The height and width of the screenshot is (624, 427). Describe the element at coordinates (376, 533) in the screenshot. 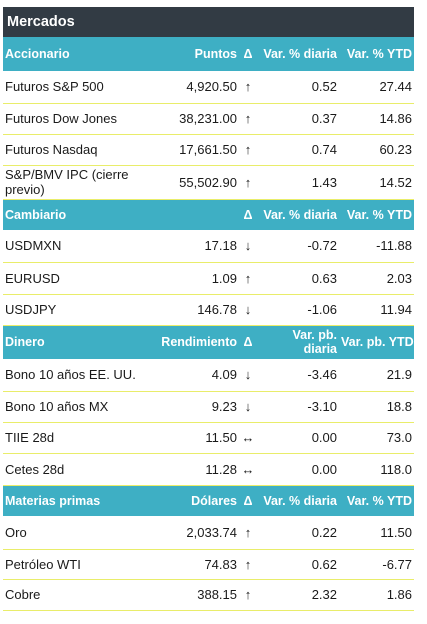

I see `ytd-change: 11.50` at that location.